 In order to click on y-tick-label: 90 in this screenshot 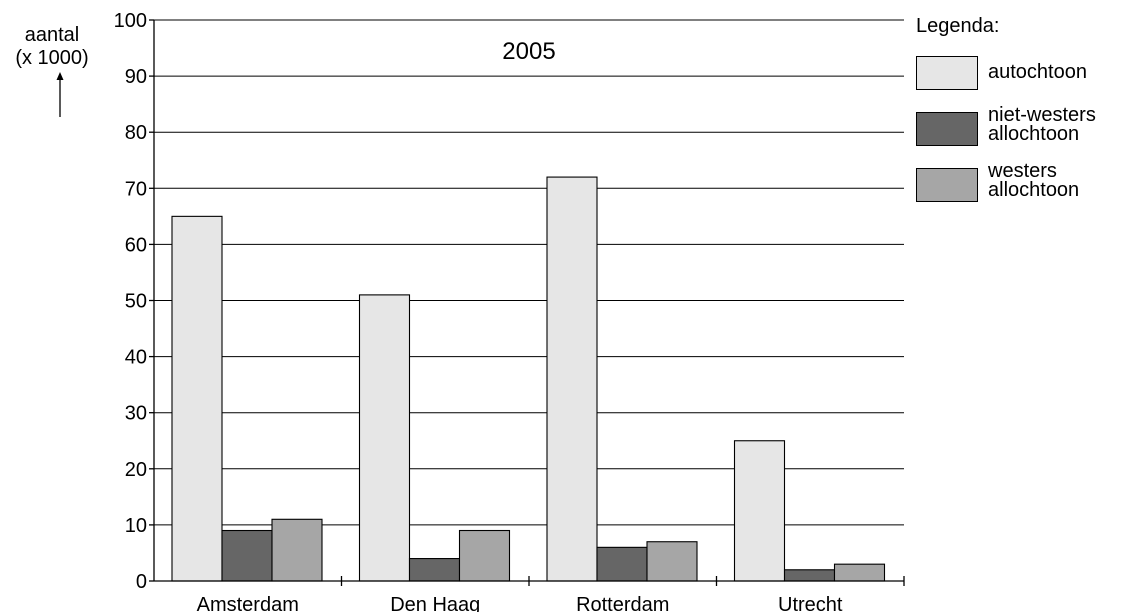, I will do `click(136, 77)`.